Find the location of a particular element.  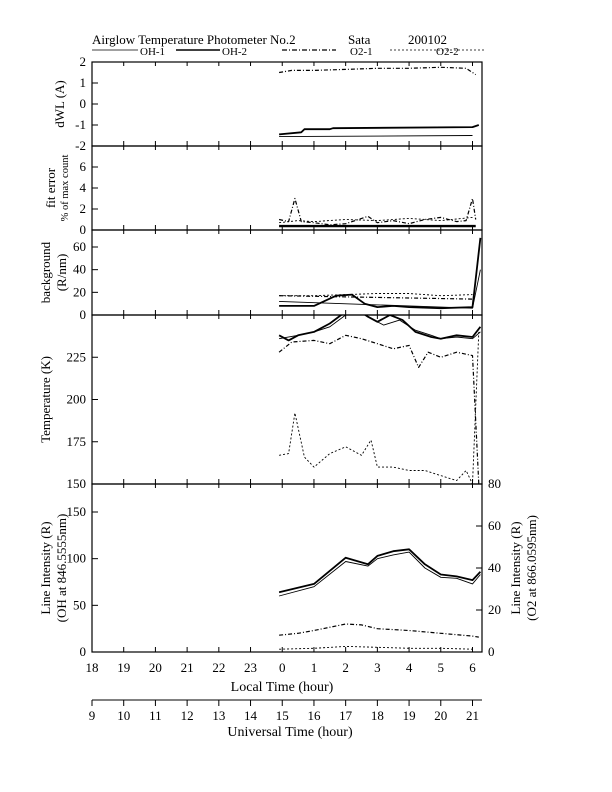

y-tick-label-right: 40 is located at coordinates (494, 567).